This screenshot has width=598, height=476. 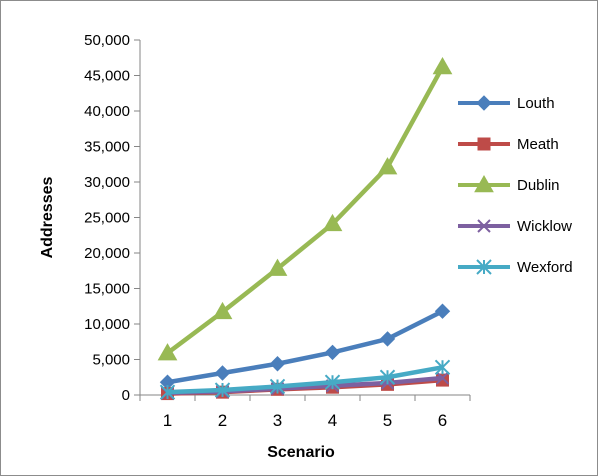 What do you see at coordinates (545, 267) in the screenshot?
I see `legend-label: Wexford` at bounding box center [545, 267].